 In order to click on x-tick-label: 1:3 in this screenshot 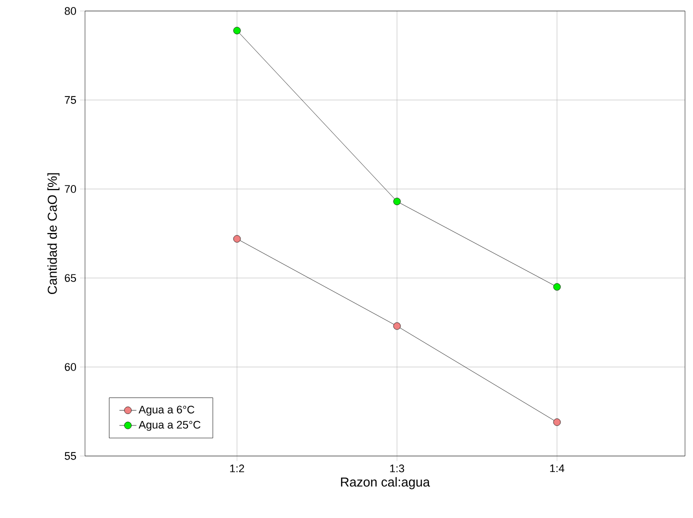, I will do `click(397, 468)`.